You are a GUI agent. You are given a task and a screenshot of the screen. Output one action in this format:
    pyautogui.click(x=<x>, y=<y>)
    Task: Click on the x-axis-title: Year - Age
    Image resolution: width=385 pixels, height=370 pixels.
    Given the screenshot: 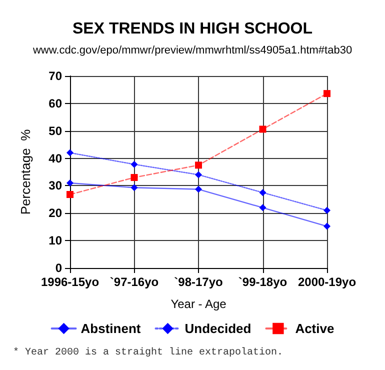 What is the action you would take?
    pyautogui.click(x=198, y=304)
    